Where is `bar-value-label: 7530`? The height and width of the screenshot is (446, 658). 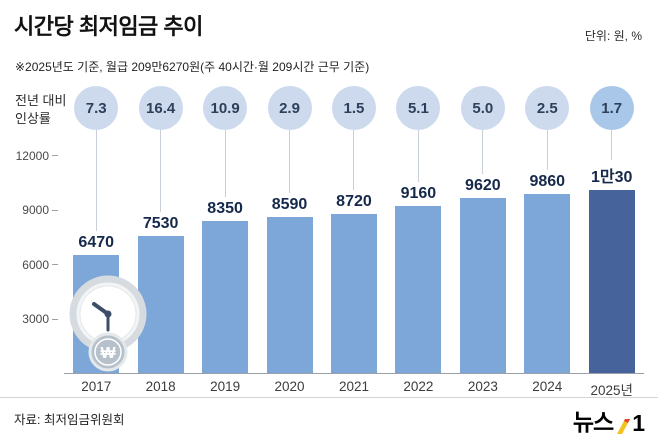
bar-value-label: 7530 is located at coordinates (160, 223).